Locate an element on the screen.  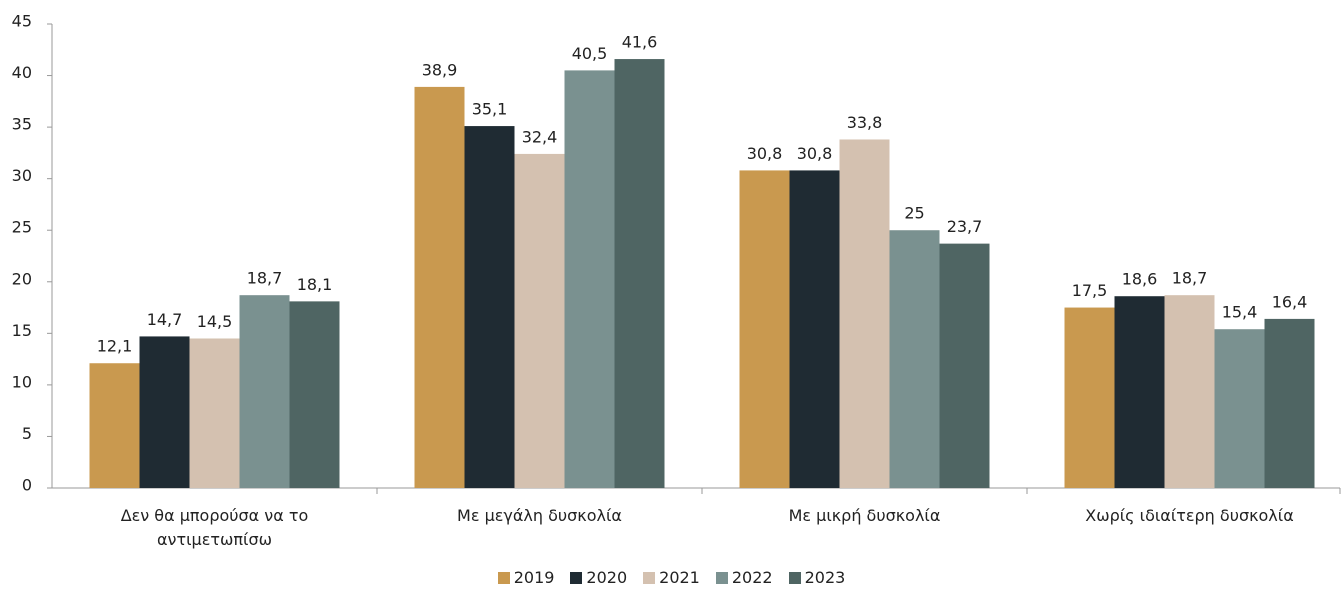
legend-label: 2019 is located at coordinates (534, 577).